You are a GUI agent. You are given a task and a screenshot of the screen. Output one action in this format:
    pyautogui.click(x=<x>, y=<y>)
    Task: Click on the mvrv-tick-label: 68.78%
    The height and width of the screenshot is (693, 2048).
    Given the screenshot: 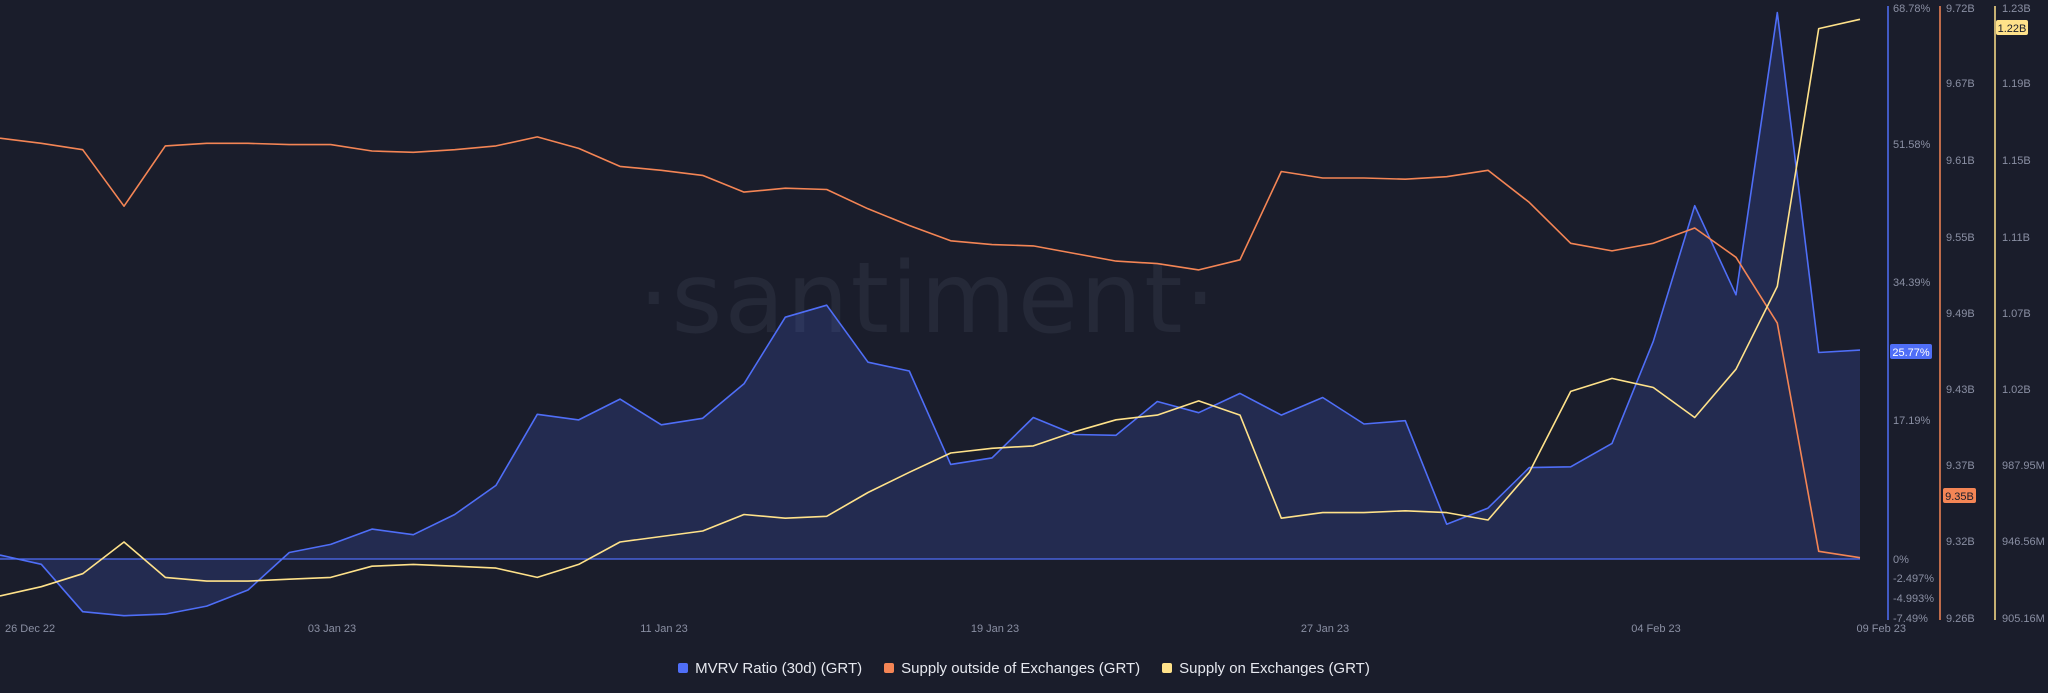 What is the action you would take?
    pyautogui.click(x=1912, y=9)
    